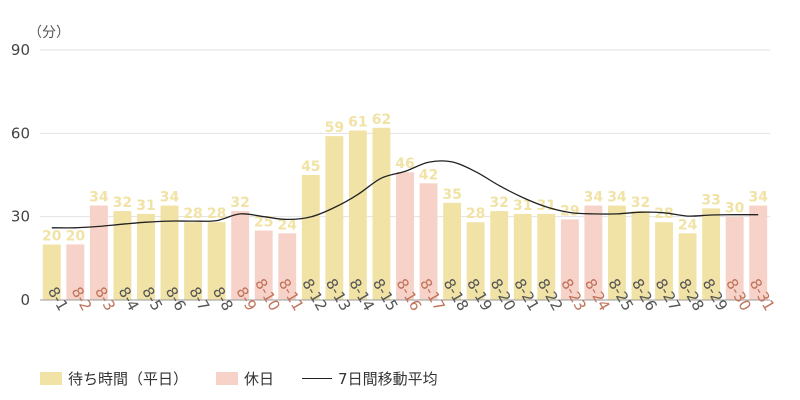  What do you see at coordinates (569, 211) in the screenshot?
I see `data-label: 29` at bounding box center [569, 211].